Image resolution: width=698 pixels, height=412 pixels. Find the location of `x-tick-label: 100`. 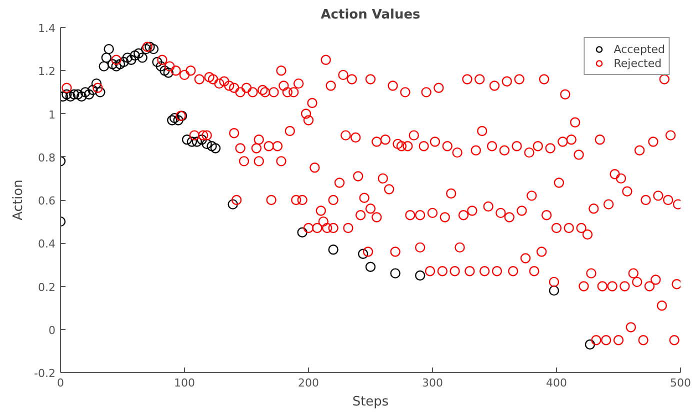

x-tick-label: 100 is located at coordinates (184, 383).